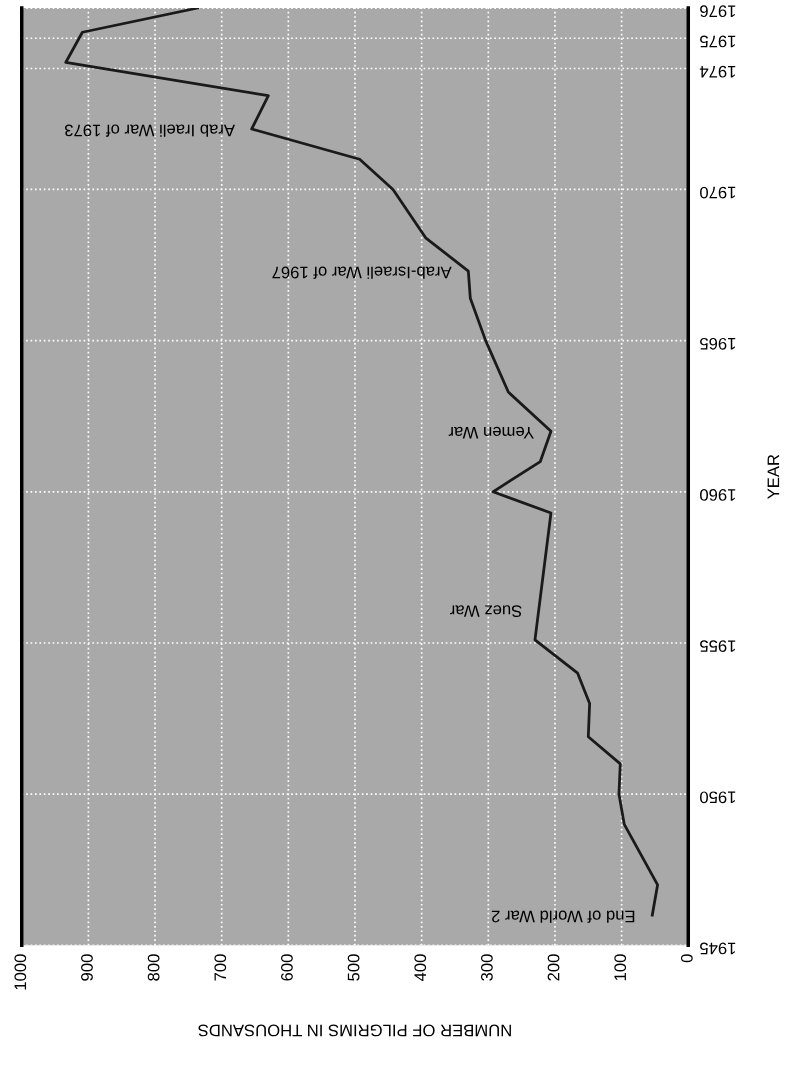 The width and height of the screenshot is (805, 1073). What do you see at coordinates (553, 967) in the screenshot?
I see `x-tick-label: 200` at bounding box center [553, 967].